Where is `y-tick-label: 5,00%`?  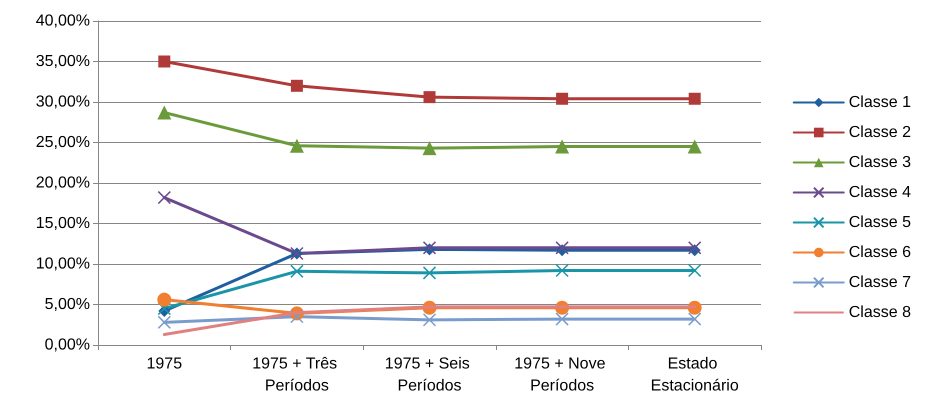 y-tick-label: 5,00% is located at coordinates (67, 304).